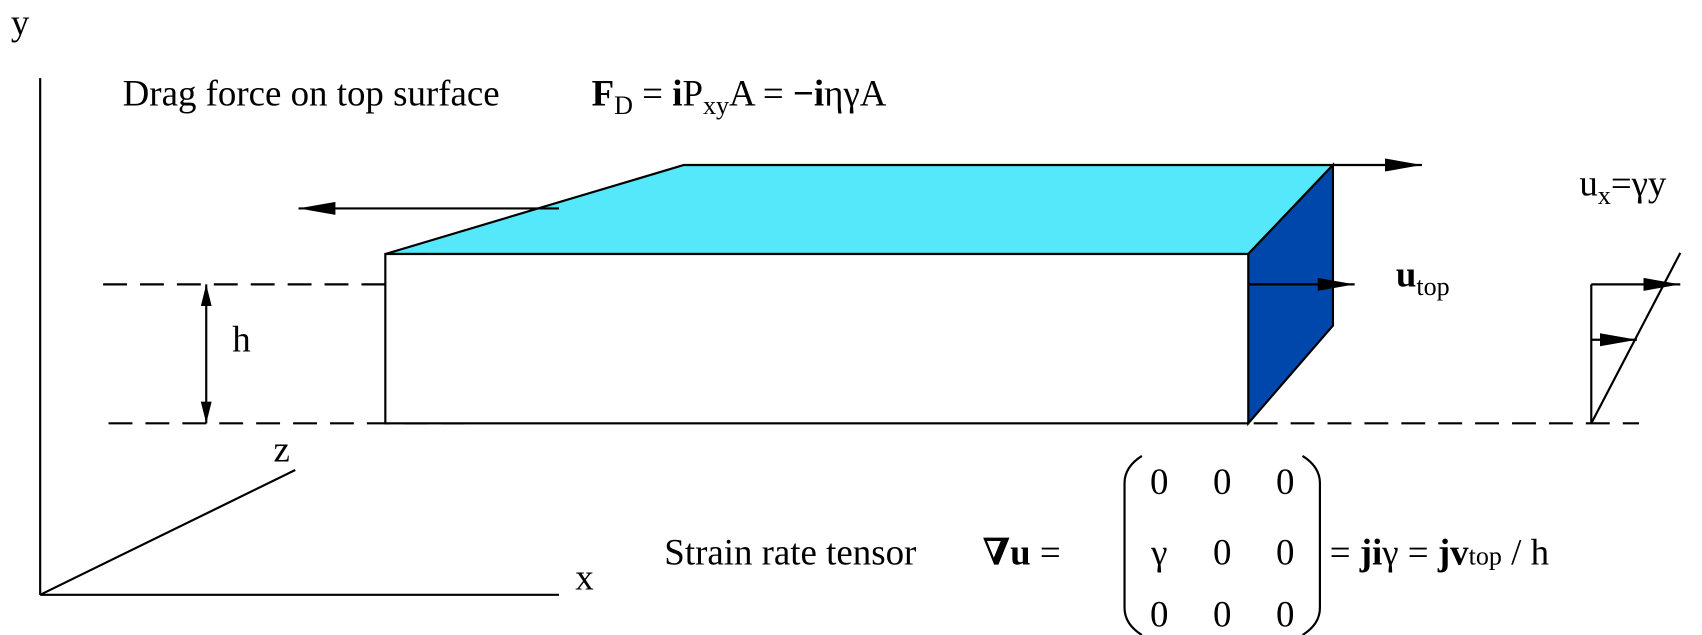 The width and height of the screenshot is (1702, 635). What do you see at coordinates (1525, 551) in the screenshot?
I see `rhs: / h` at bounding box center [1525, 551].